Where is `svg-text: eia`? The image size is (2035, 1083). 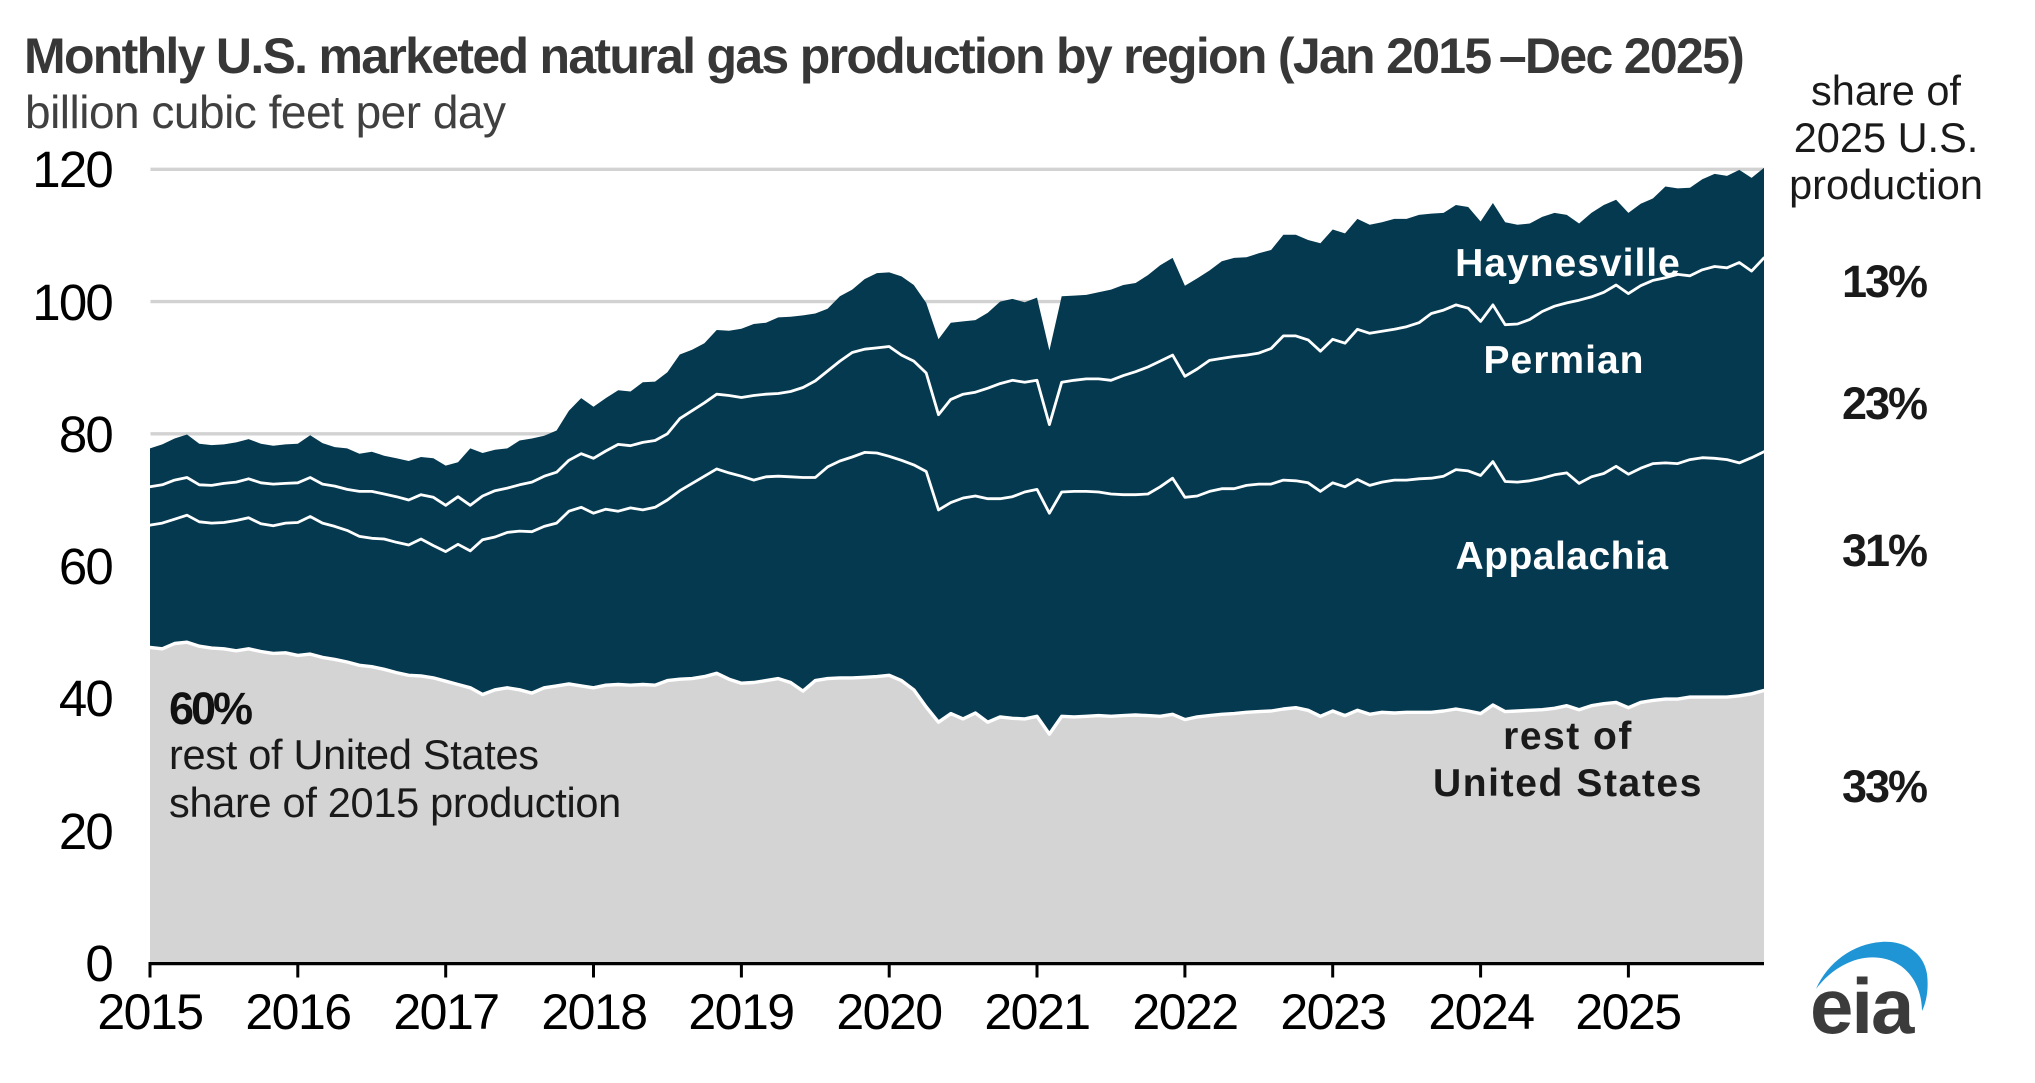
svg-text: eia is located at coordinates (1862, 1006).